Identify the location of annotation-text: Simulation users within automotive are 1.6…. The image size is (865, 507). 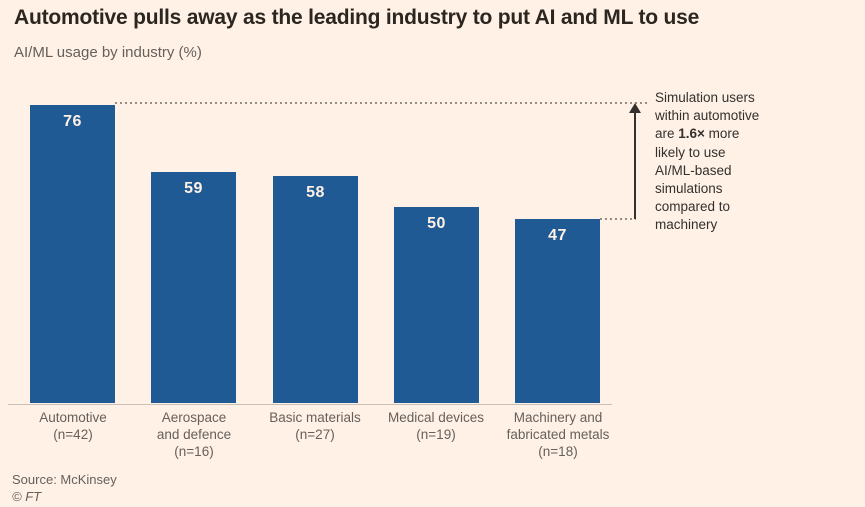
(758, 162).